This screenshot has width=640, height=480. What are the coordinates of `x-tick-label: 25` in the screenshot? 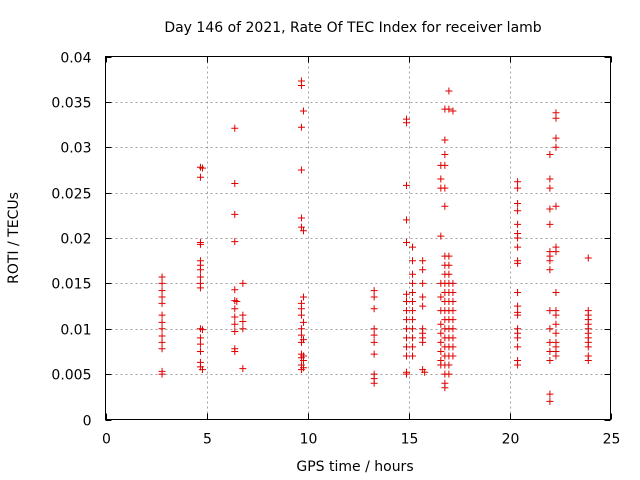 It's located at (612, 440).